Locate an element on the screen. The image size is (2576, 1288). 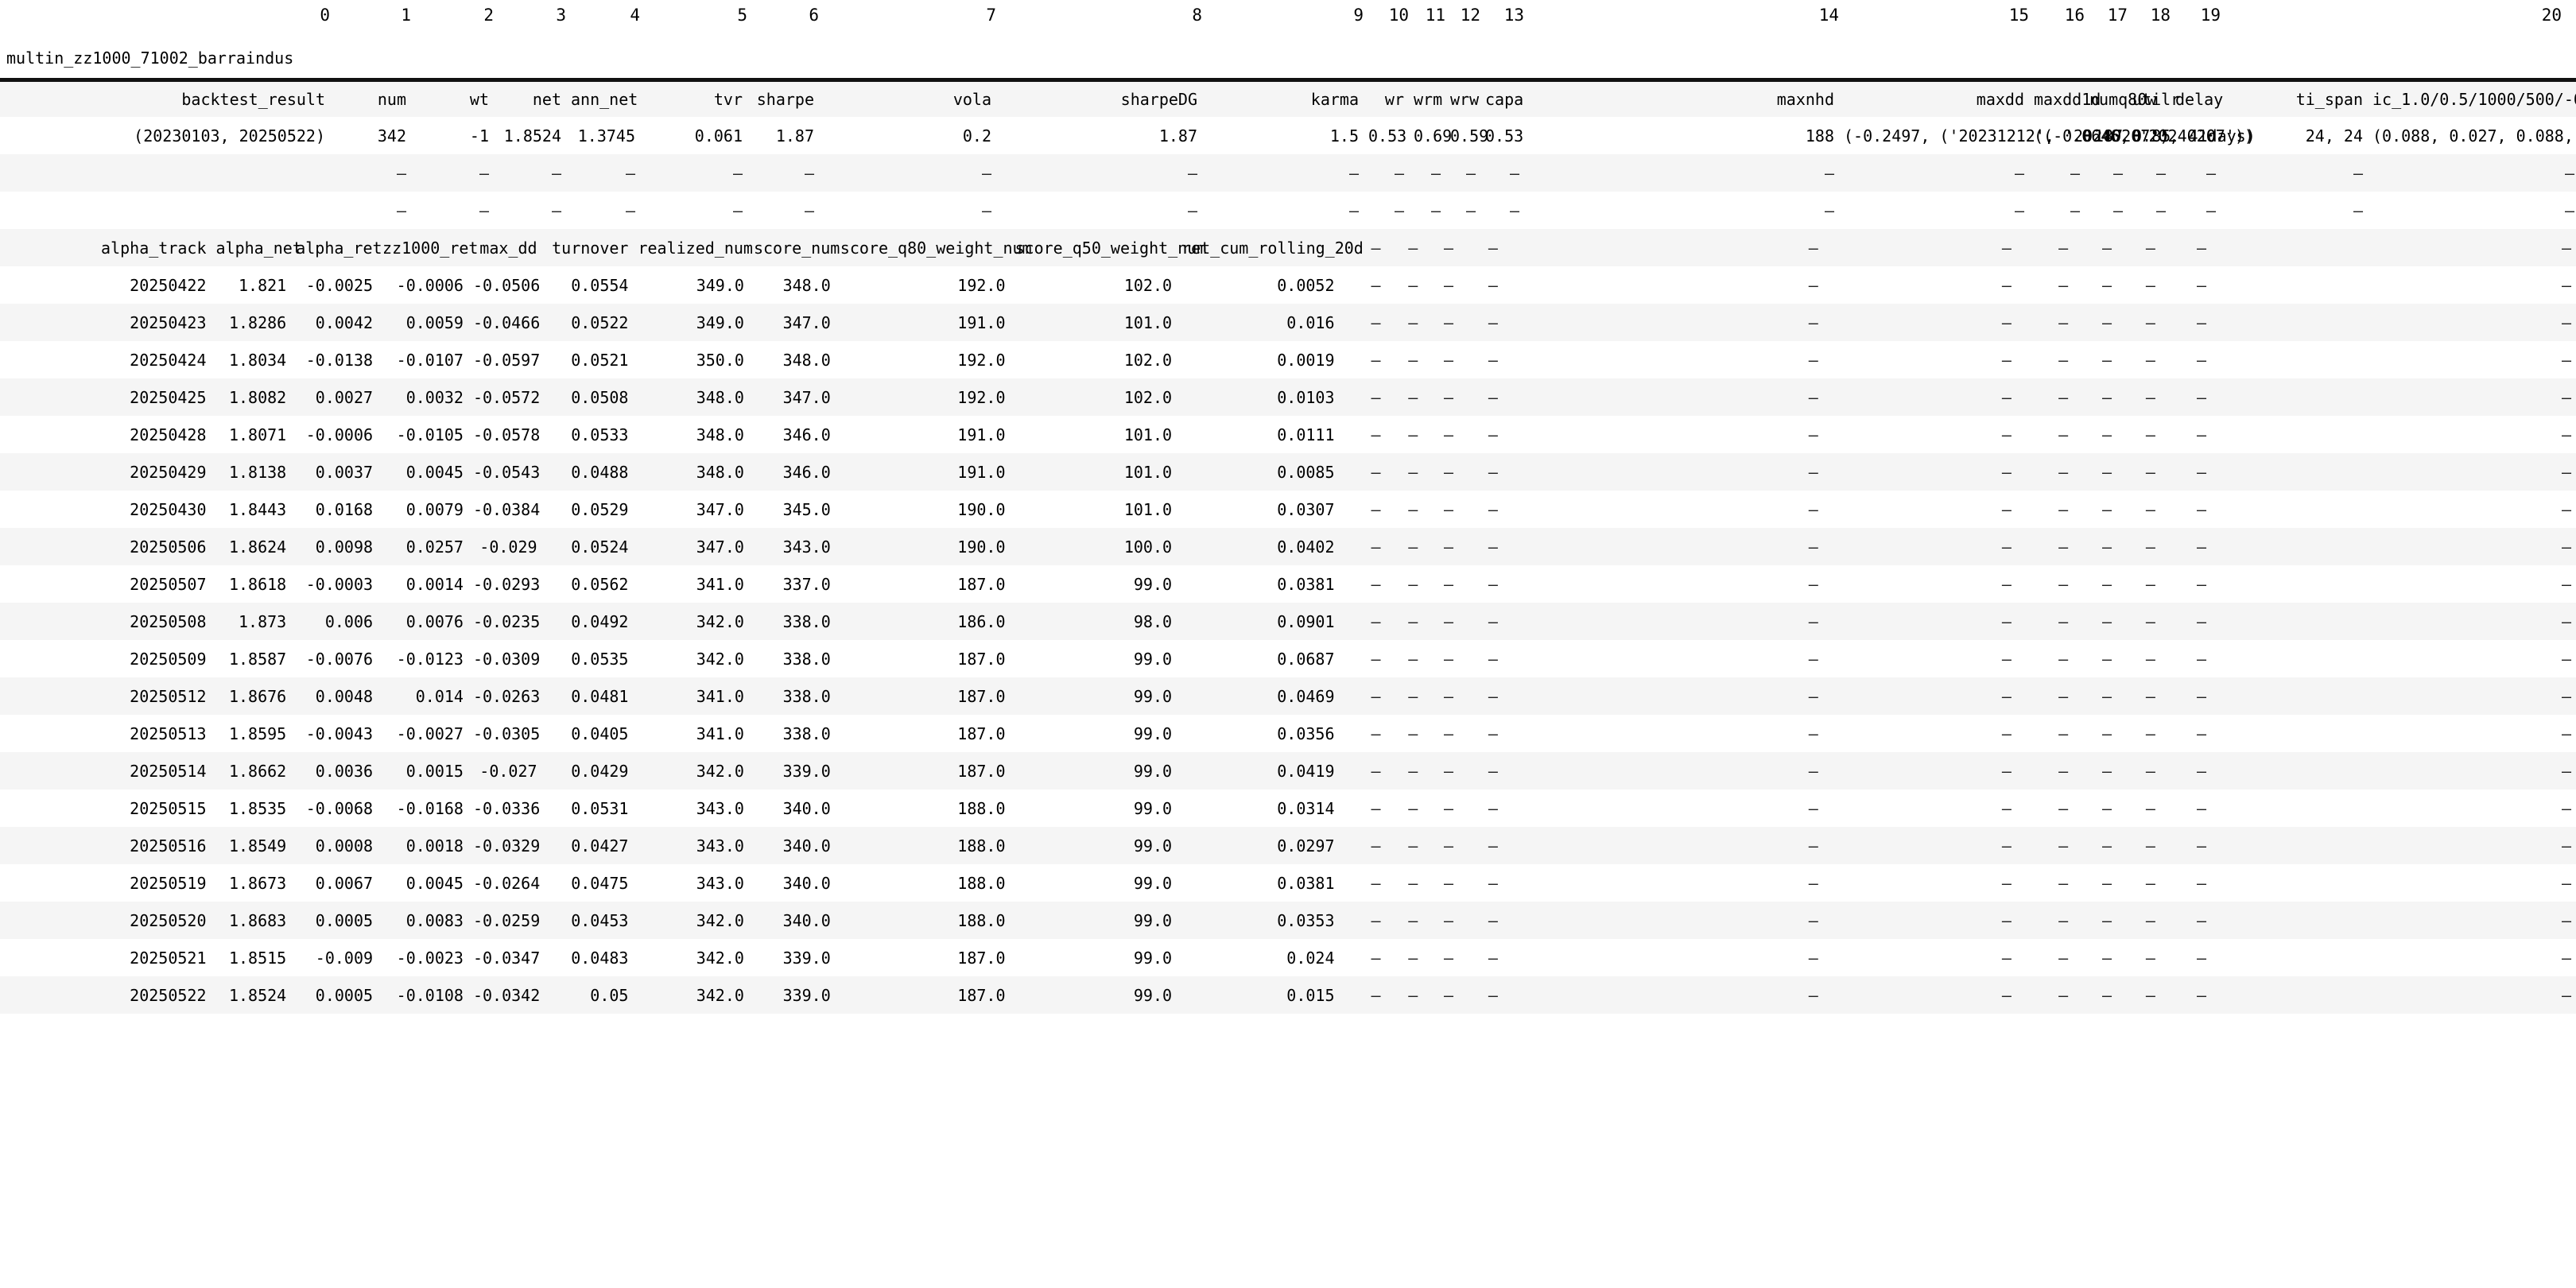
nested-col-header-alpha-track: alpha_track is located at coordinates (105, 248).